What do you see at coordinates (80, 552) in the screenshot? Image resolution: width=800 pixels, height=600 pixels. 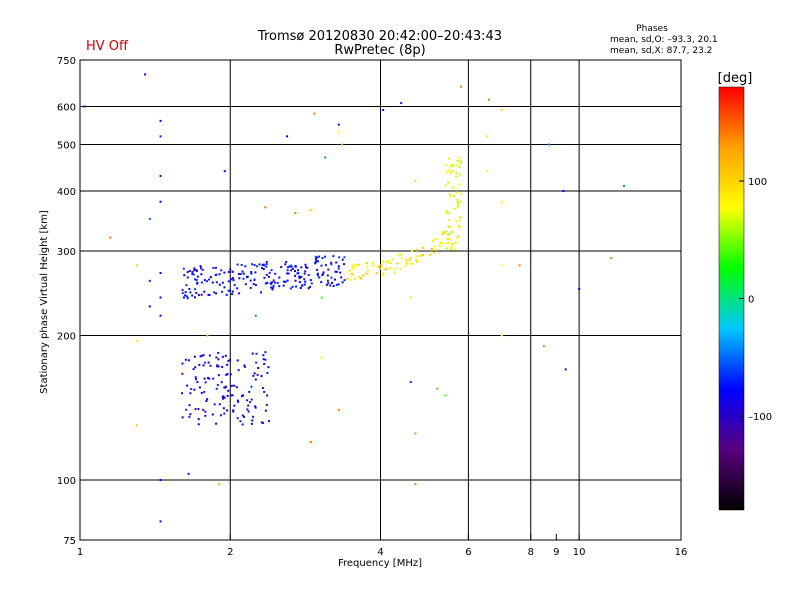 I see `x-tick-label: 1` at bounding box center [80, 552].